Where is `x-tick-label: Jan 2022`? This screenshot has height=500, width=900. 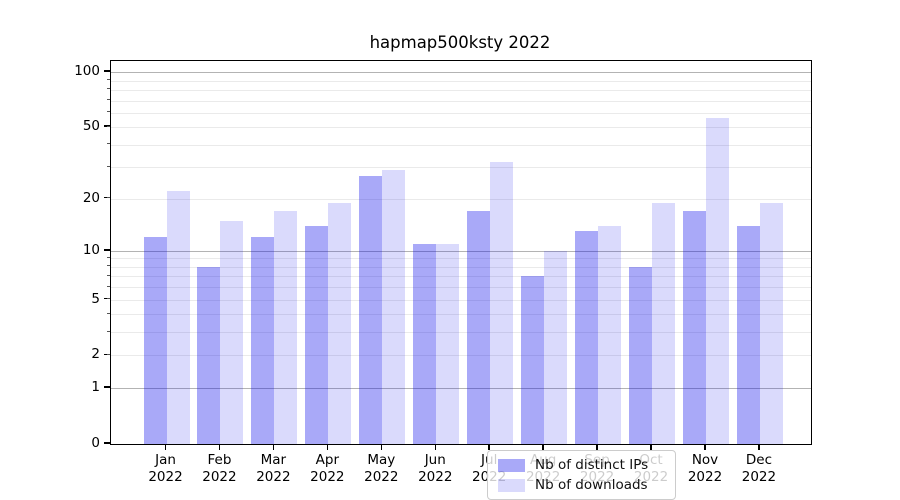
x-tick-label: Jan 2022 is located at coordinates (166, 468).